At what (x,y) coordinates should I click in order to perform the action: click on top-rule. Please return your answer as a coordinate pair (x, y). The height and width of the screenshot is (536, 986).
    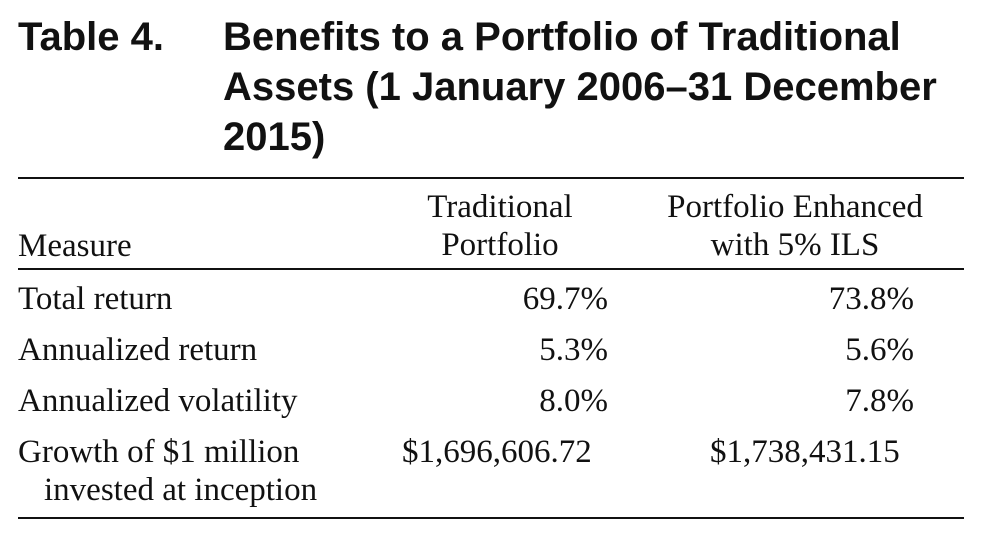
    Looking at the image, I should click on (491, 178).